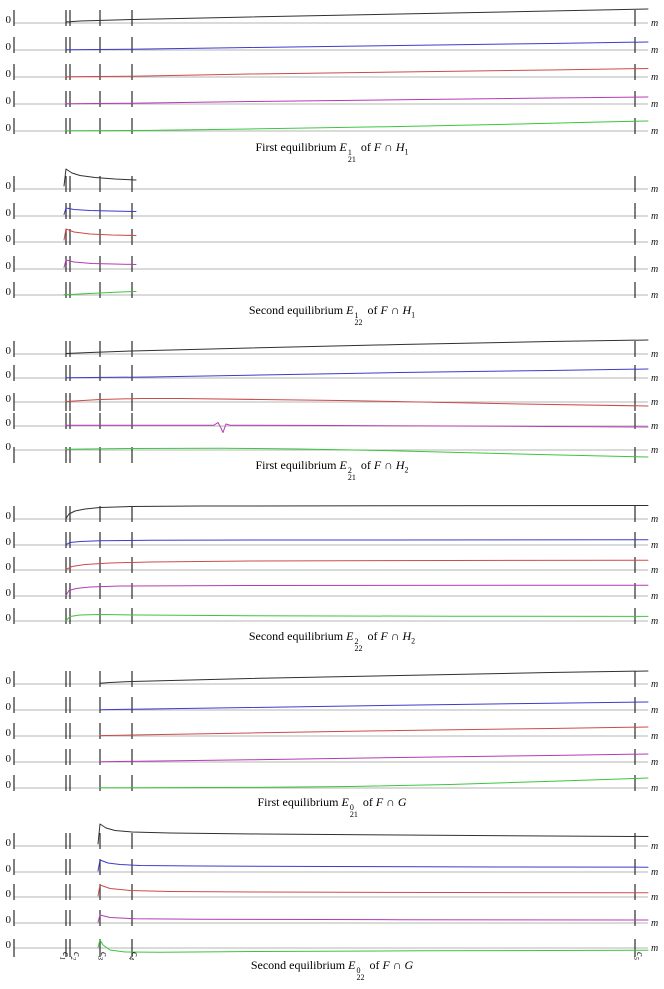 Image resolution: width=664 pixels, height=989 pixels. What do you see at coordinates (358, 648) in the screenshot?
I see `caption-sub: 22` at bounding box center [358, 648].